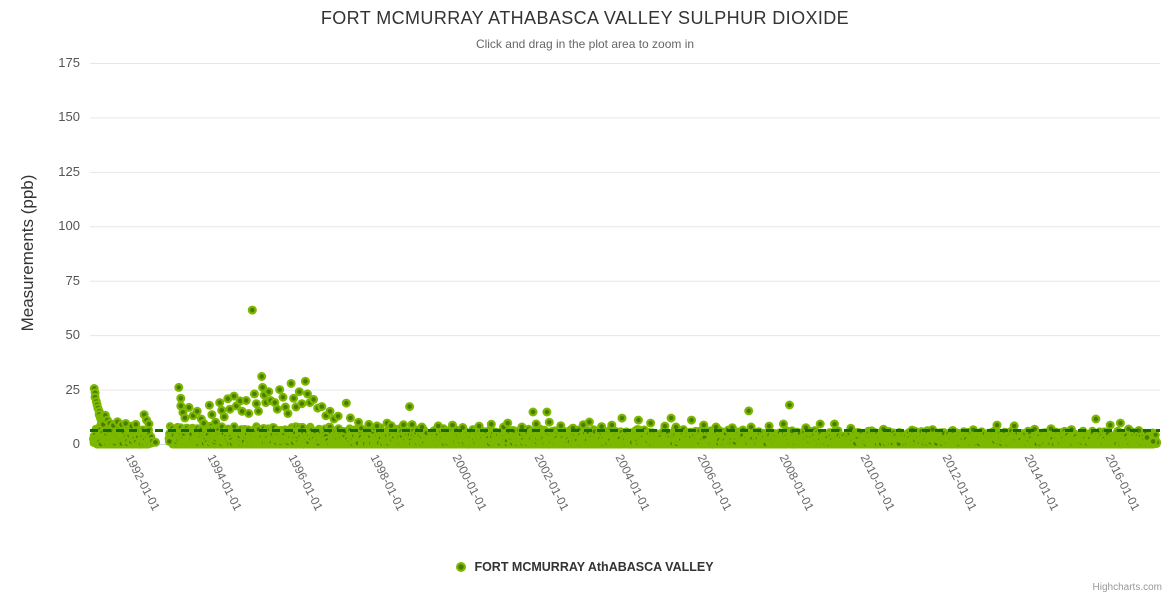 Image resolution: width=1170 pixels, height=600 pixels. Describe the element at coordinates (594, 567) in the screenshot. I see `legend-label: FORT MCMURRAY AthABASCA VALLEY` at that location.